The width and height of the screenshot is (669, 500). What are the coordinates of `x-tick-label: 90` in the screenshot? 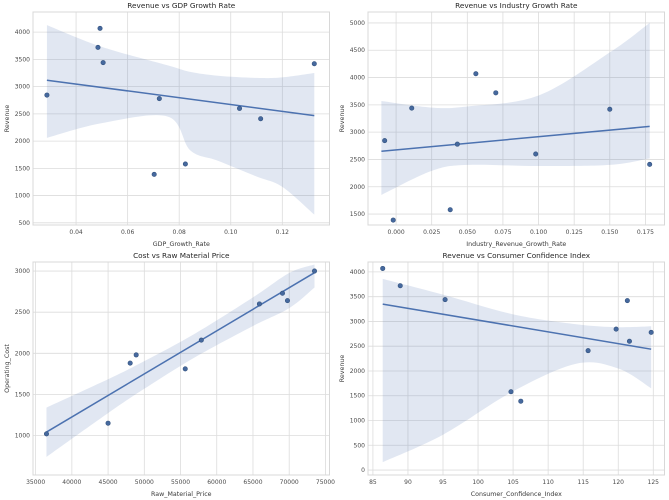 It's located at (408, 482).